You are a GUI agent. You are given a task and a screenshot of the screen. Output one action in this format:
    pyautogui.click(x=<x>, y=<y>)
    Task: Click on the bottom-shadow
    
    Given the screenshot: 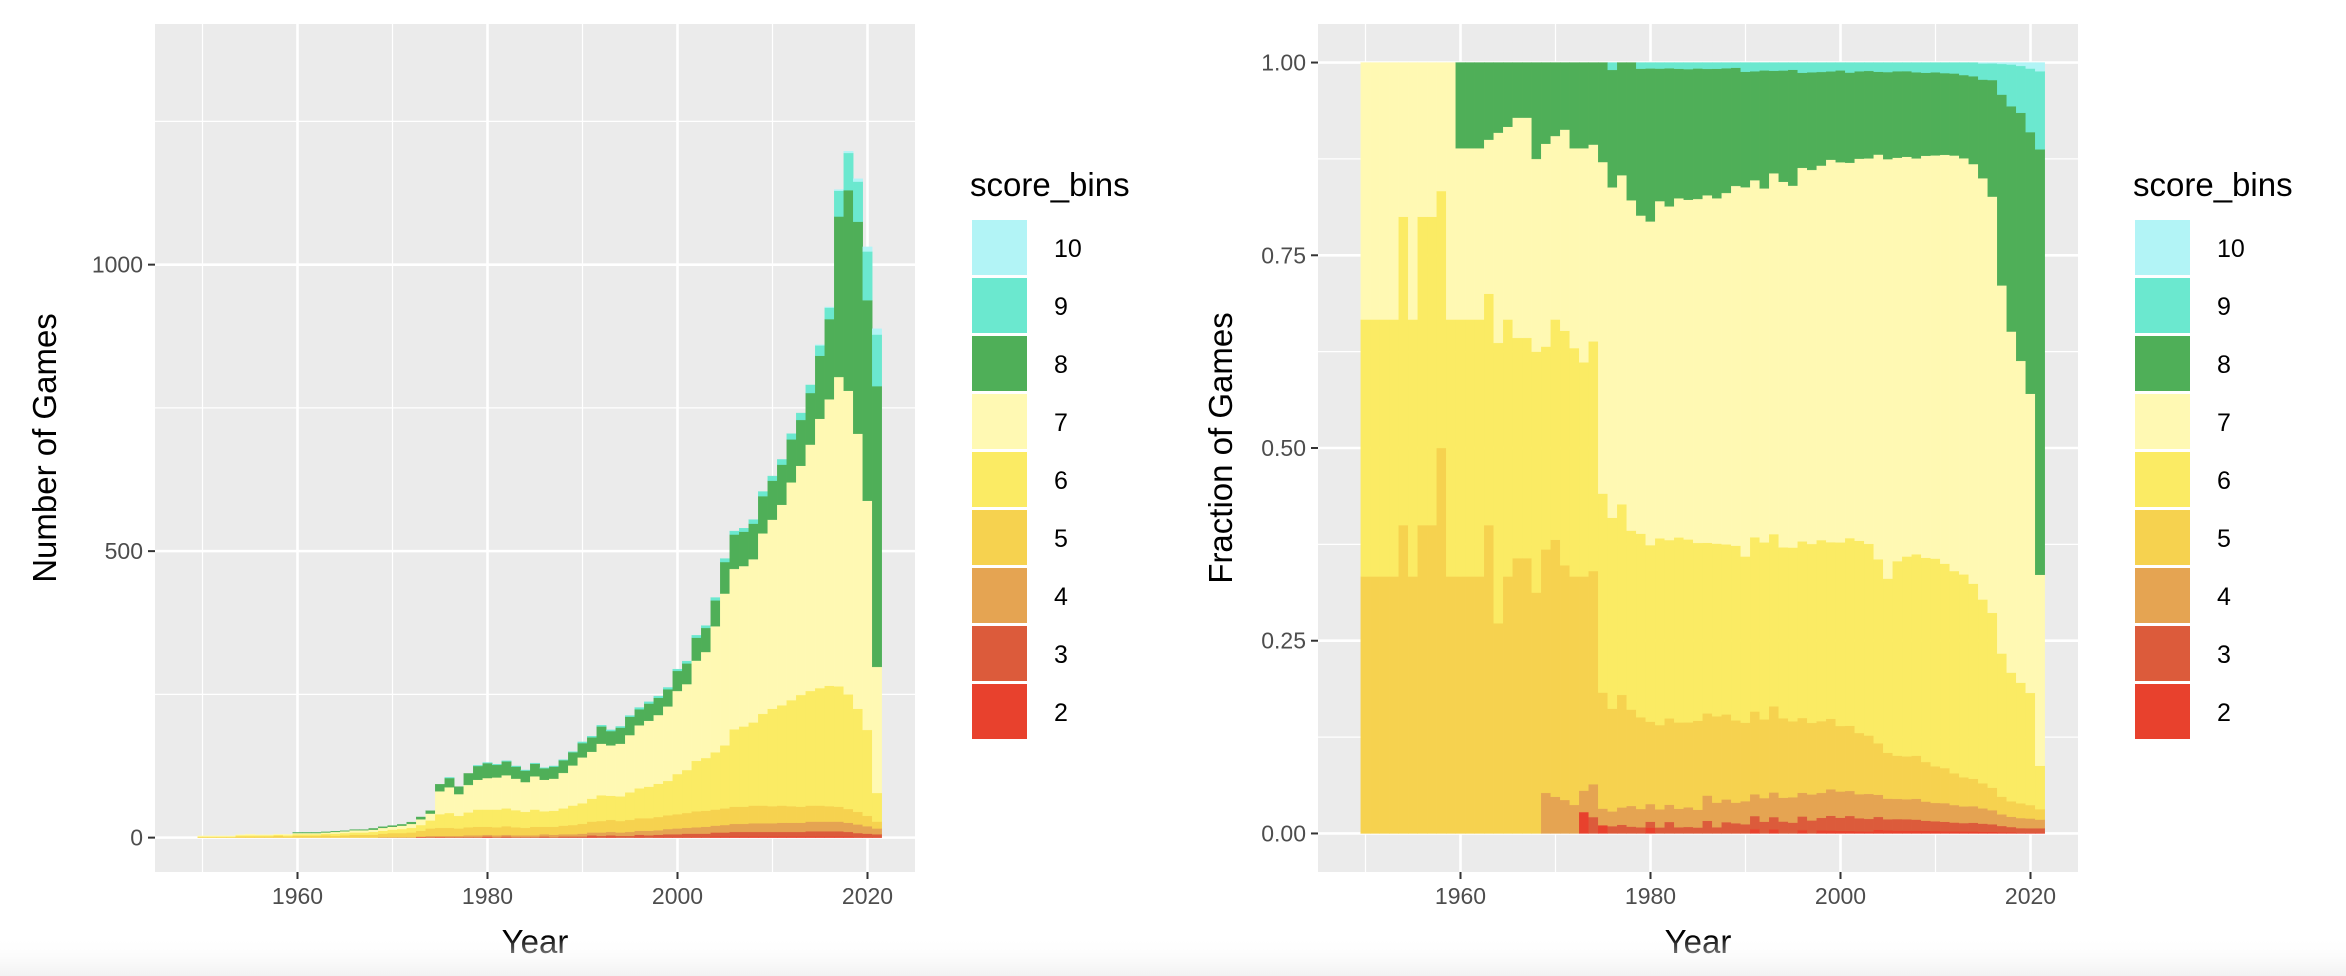 What is the action you would take?
    pyautogui.click(x=1173, y=956)
    